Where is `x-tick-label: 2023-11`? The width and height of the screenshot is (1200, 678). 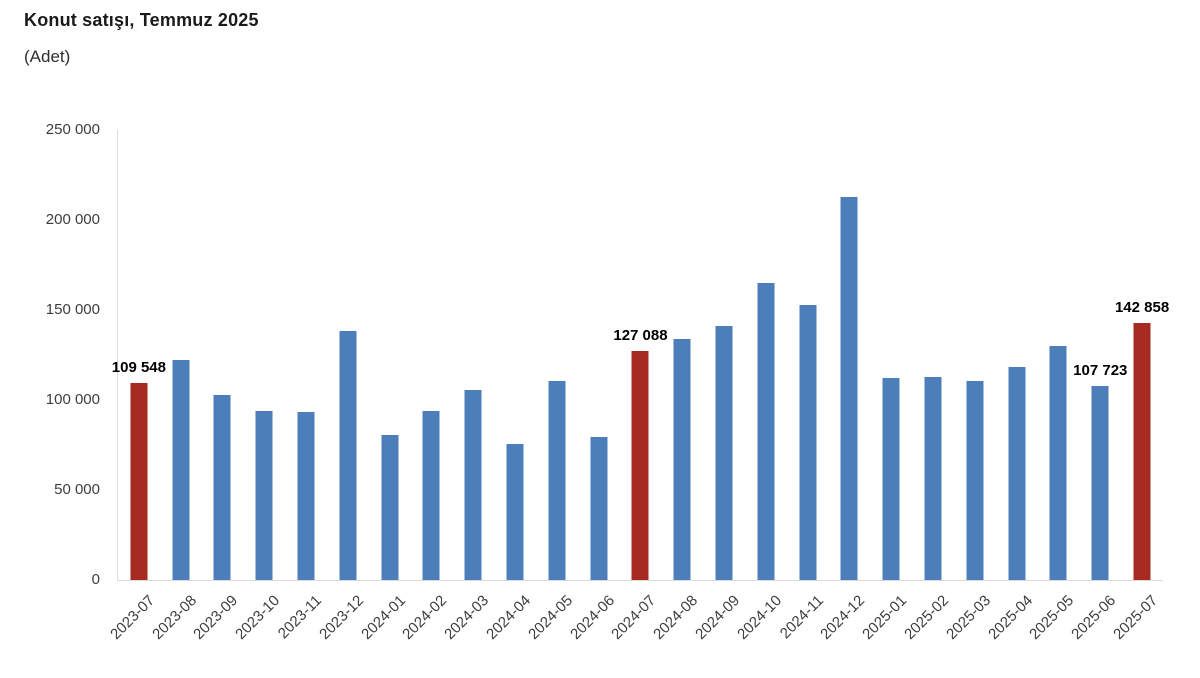
x-tick-label: 2023-11 is located at coordinates (300, 617).